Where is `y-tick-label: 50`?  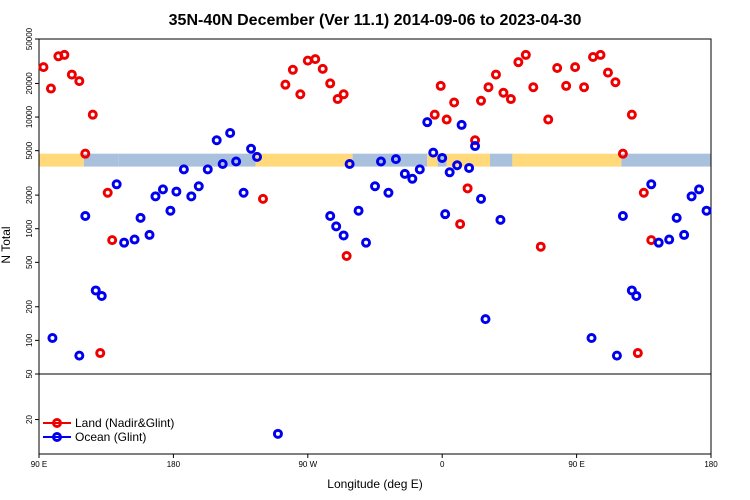
y-tick-label: 50 is located at coordinates (29, 373).